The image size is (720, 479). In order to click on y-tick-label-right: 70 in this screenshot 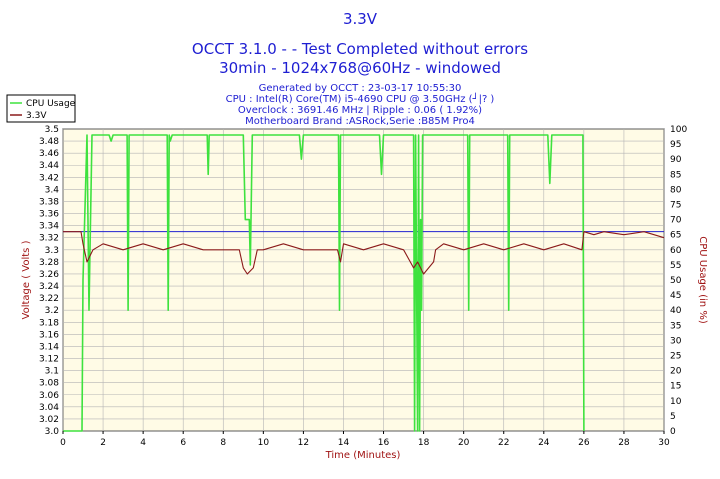, I will do `click(676, 221)`.